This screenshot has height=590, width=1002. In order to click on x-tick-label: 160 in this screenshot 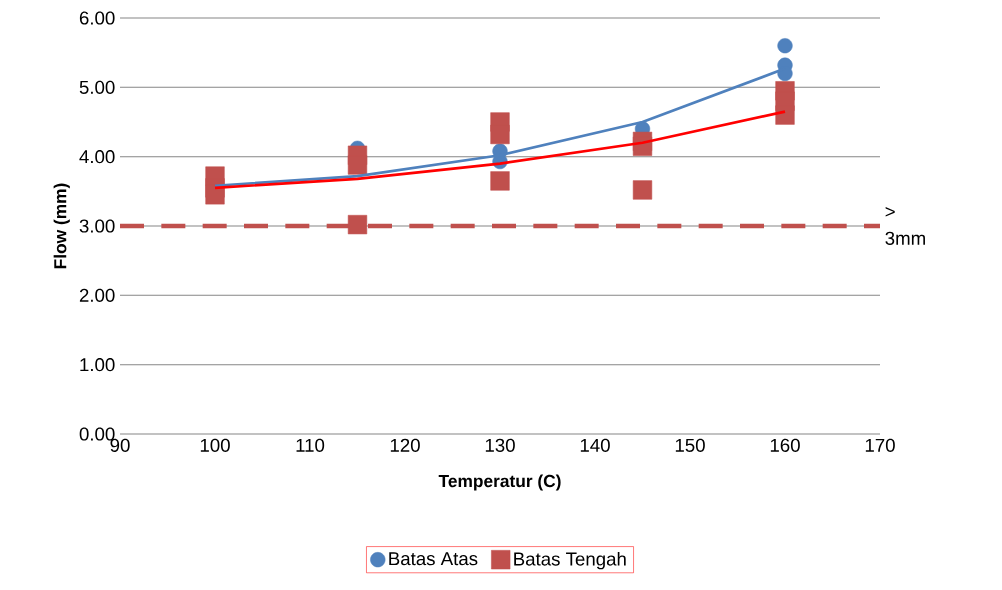, I will do `click(785, 445)`.